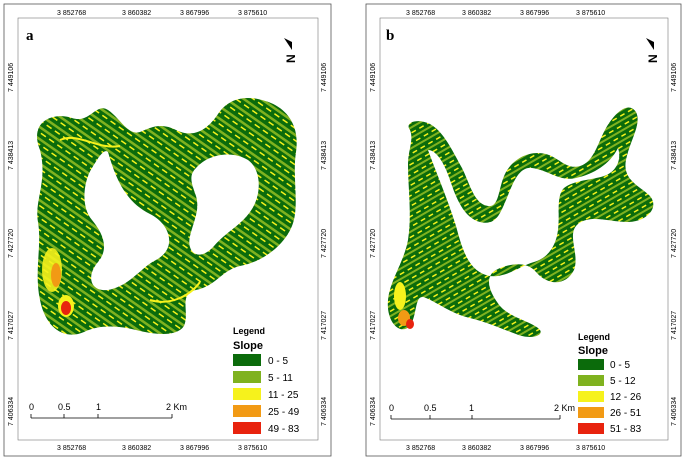  I want to click on legend-label: 25 - 49, so click(284, 412).